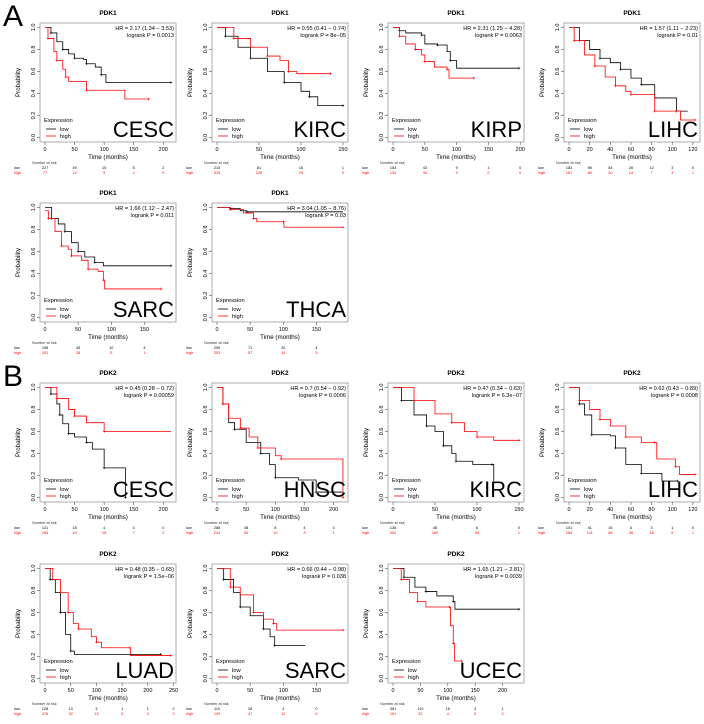  What do you see at coordinates (144, 209) in the screenshot?
I see `hazard-ratio: HR = 1.66 (1.12 − 2.47)` at bounding box center [144, 209].